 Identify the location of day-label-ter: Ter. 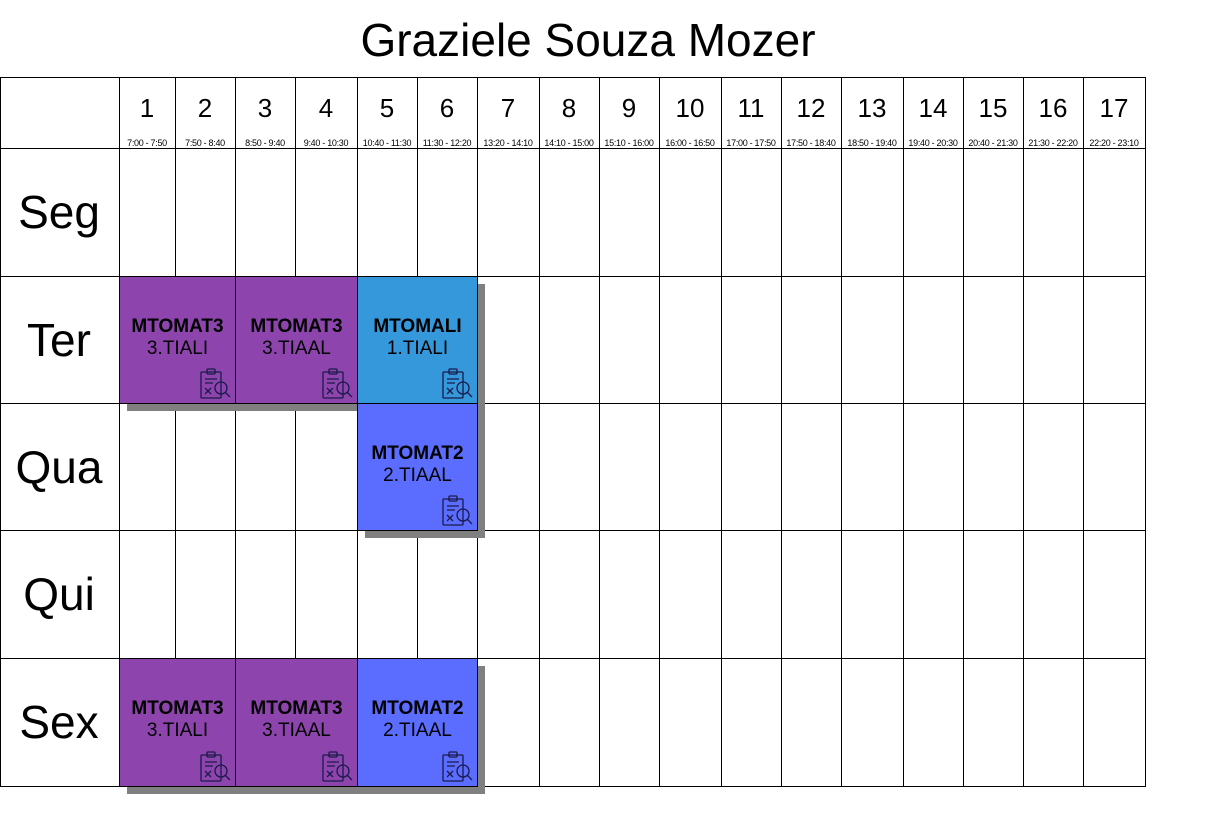
(59, 339).